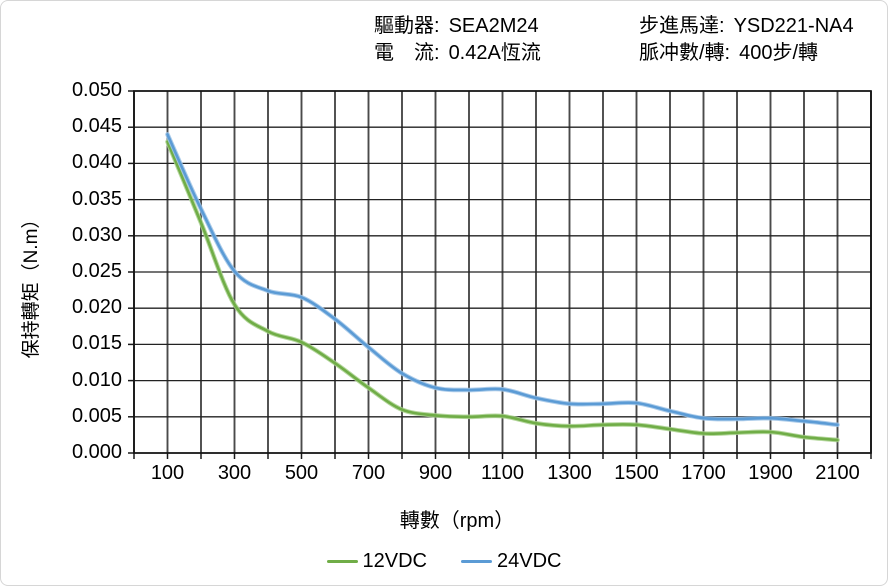 The height and width of the screenshot is (586, 888). Describe the element at coordinates (407, 26) in the screenshot. I see `driver-label: 驅動器:` at that location.